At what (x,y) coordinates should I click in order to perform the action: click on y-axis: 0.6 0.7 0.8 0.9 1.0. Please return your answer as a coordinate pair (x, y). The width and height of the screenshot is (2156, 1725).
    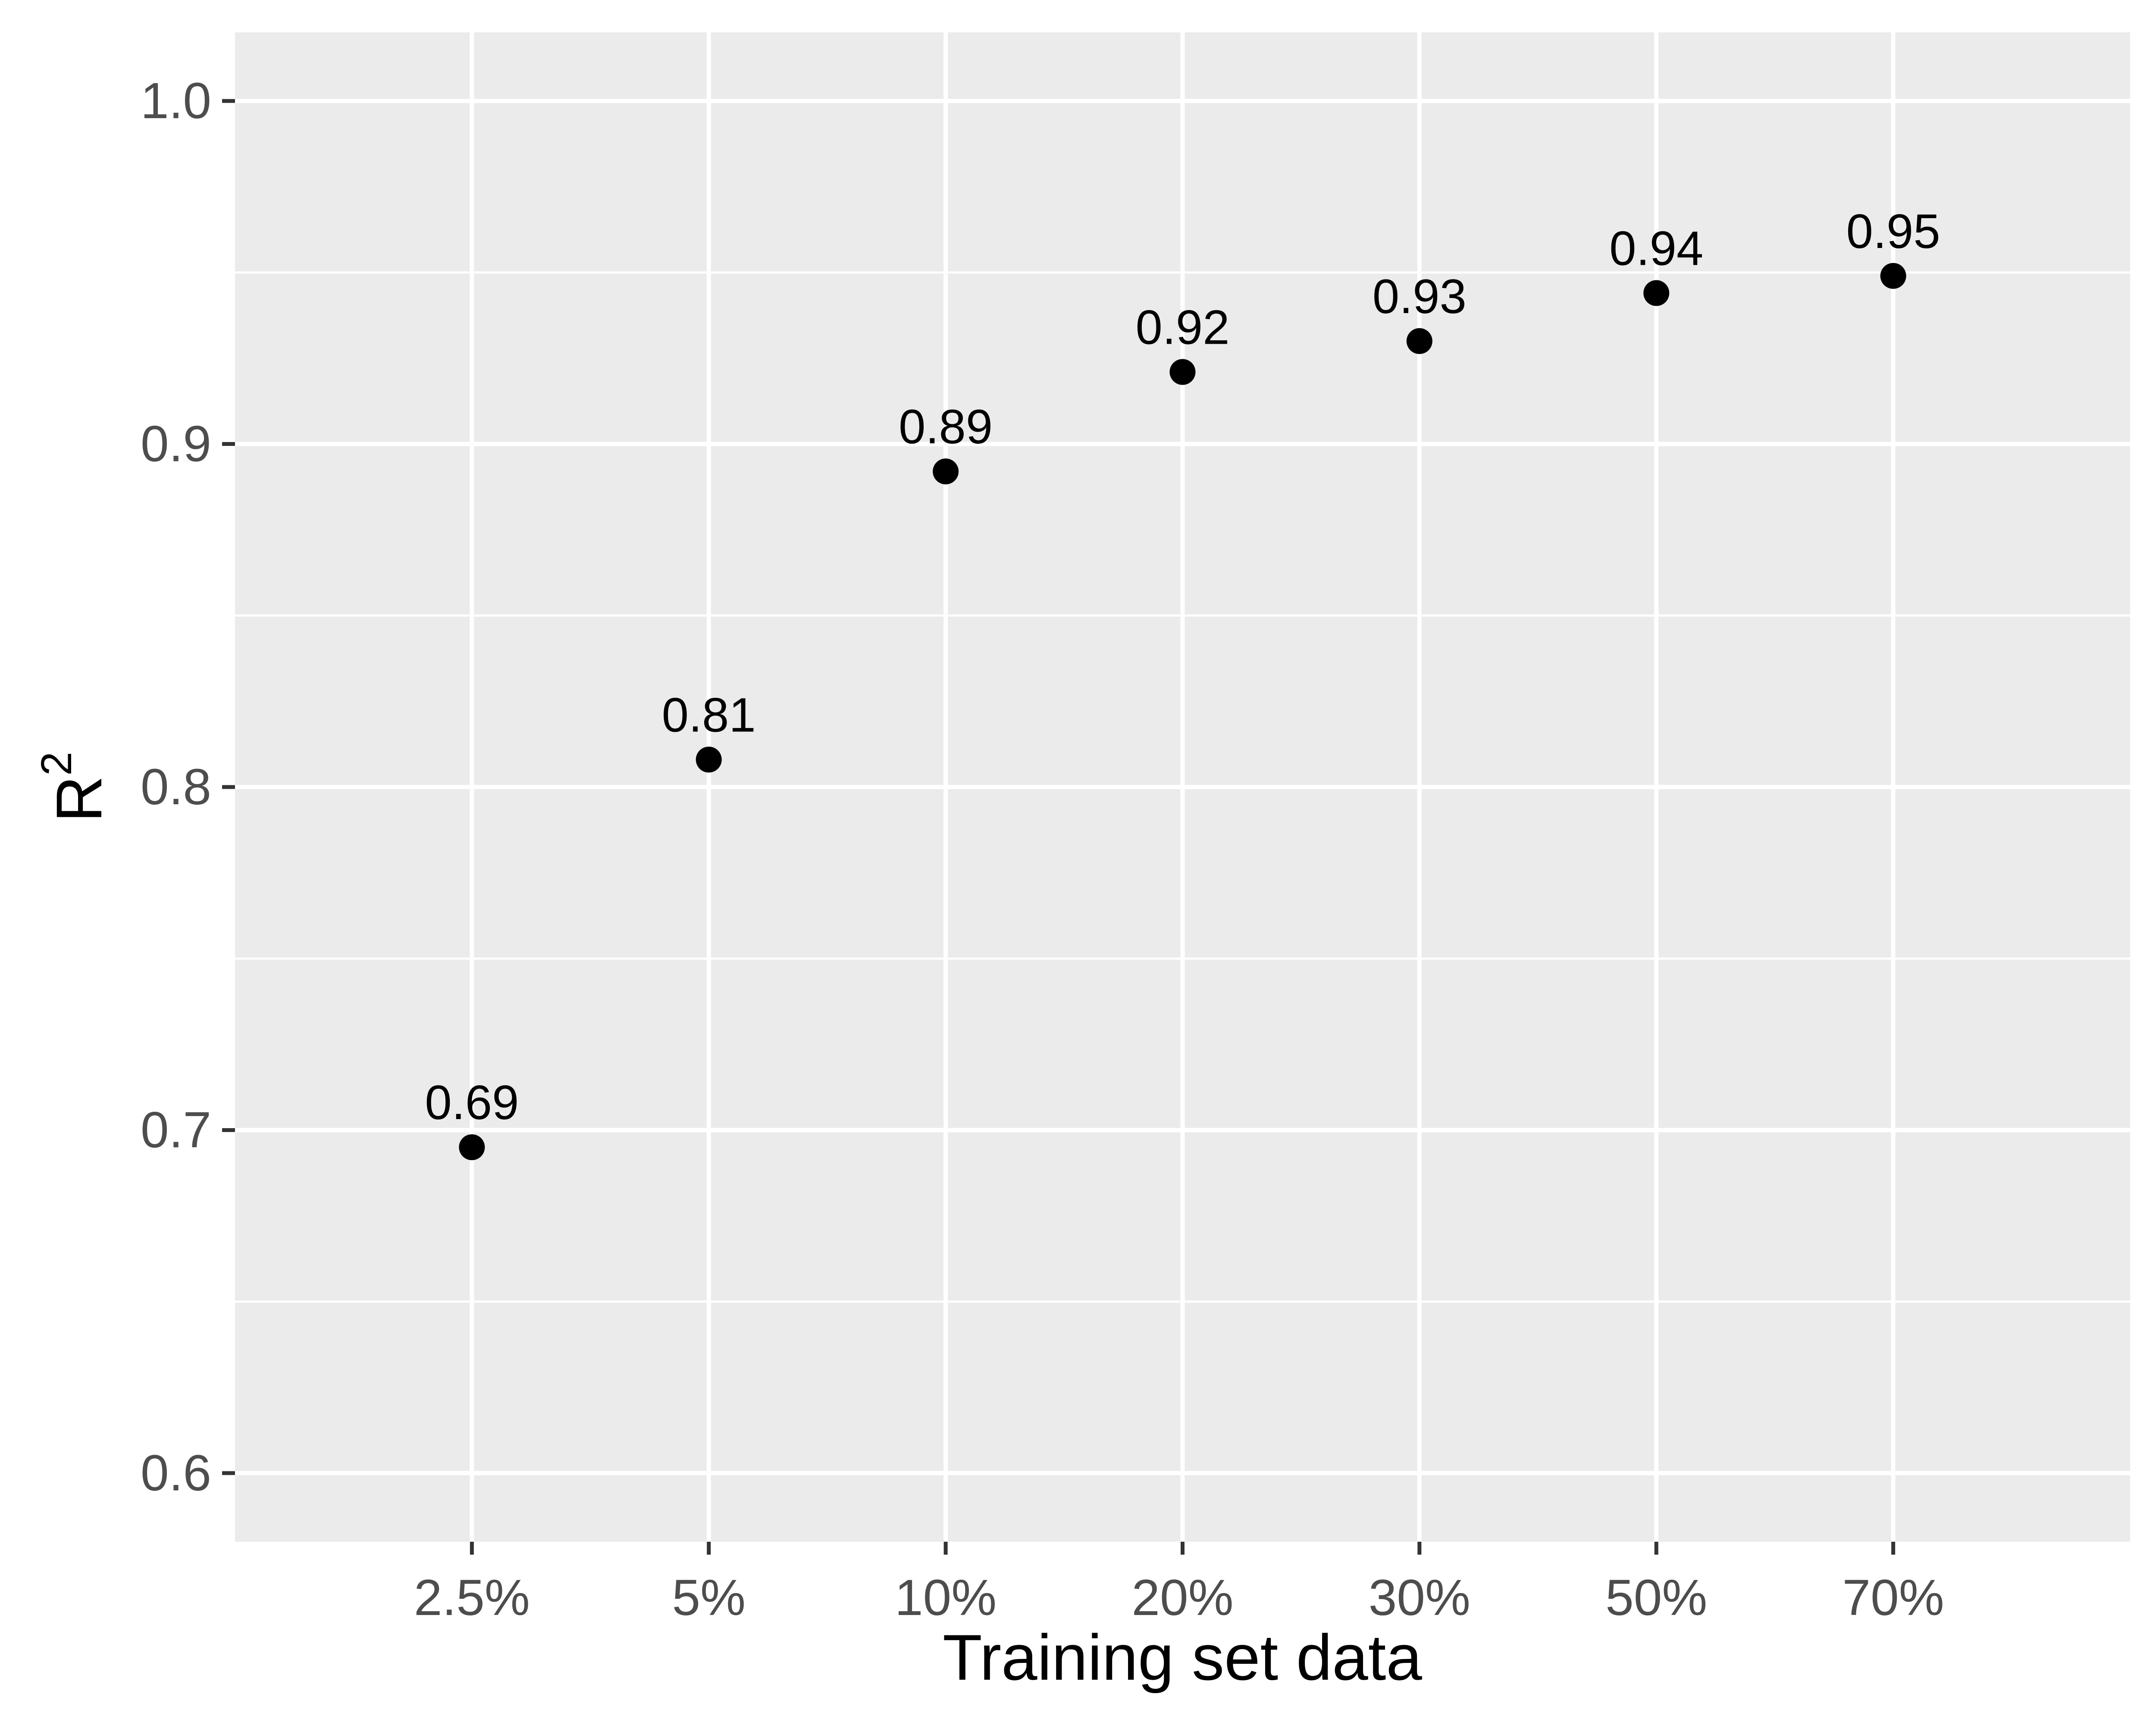
    Looking at the image, I should click on (188, 787).